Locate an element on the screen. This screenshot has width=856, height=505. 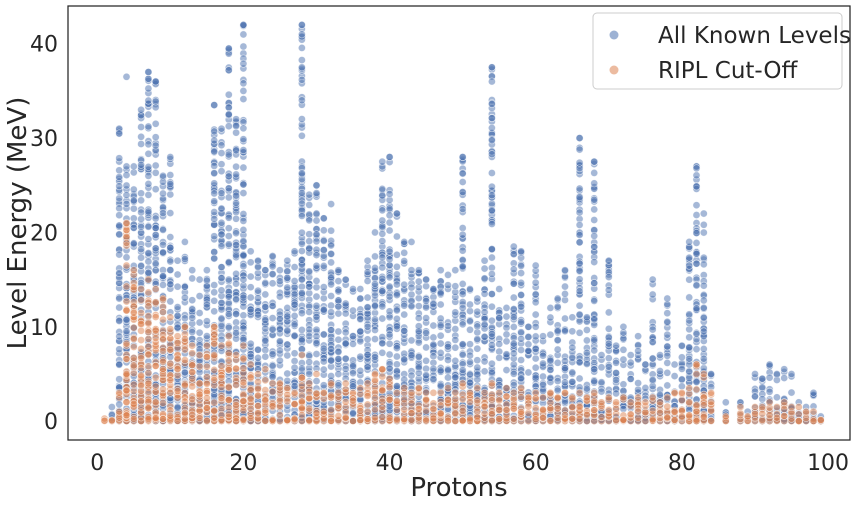
y-tick-label: 30 is located at coordinates (44, 139).